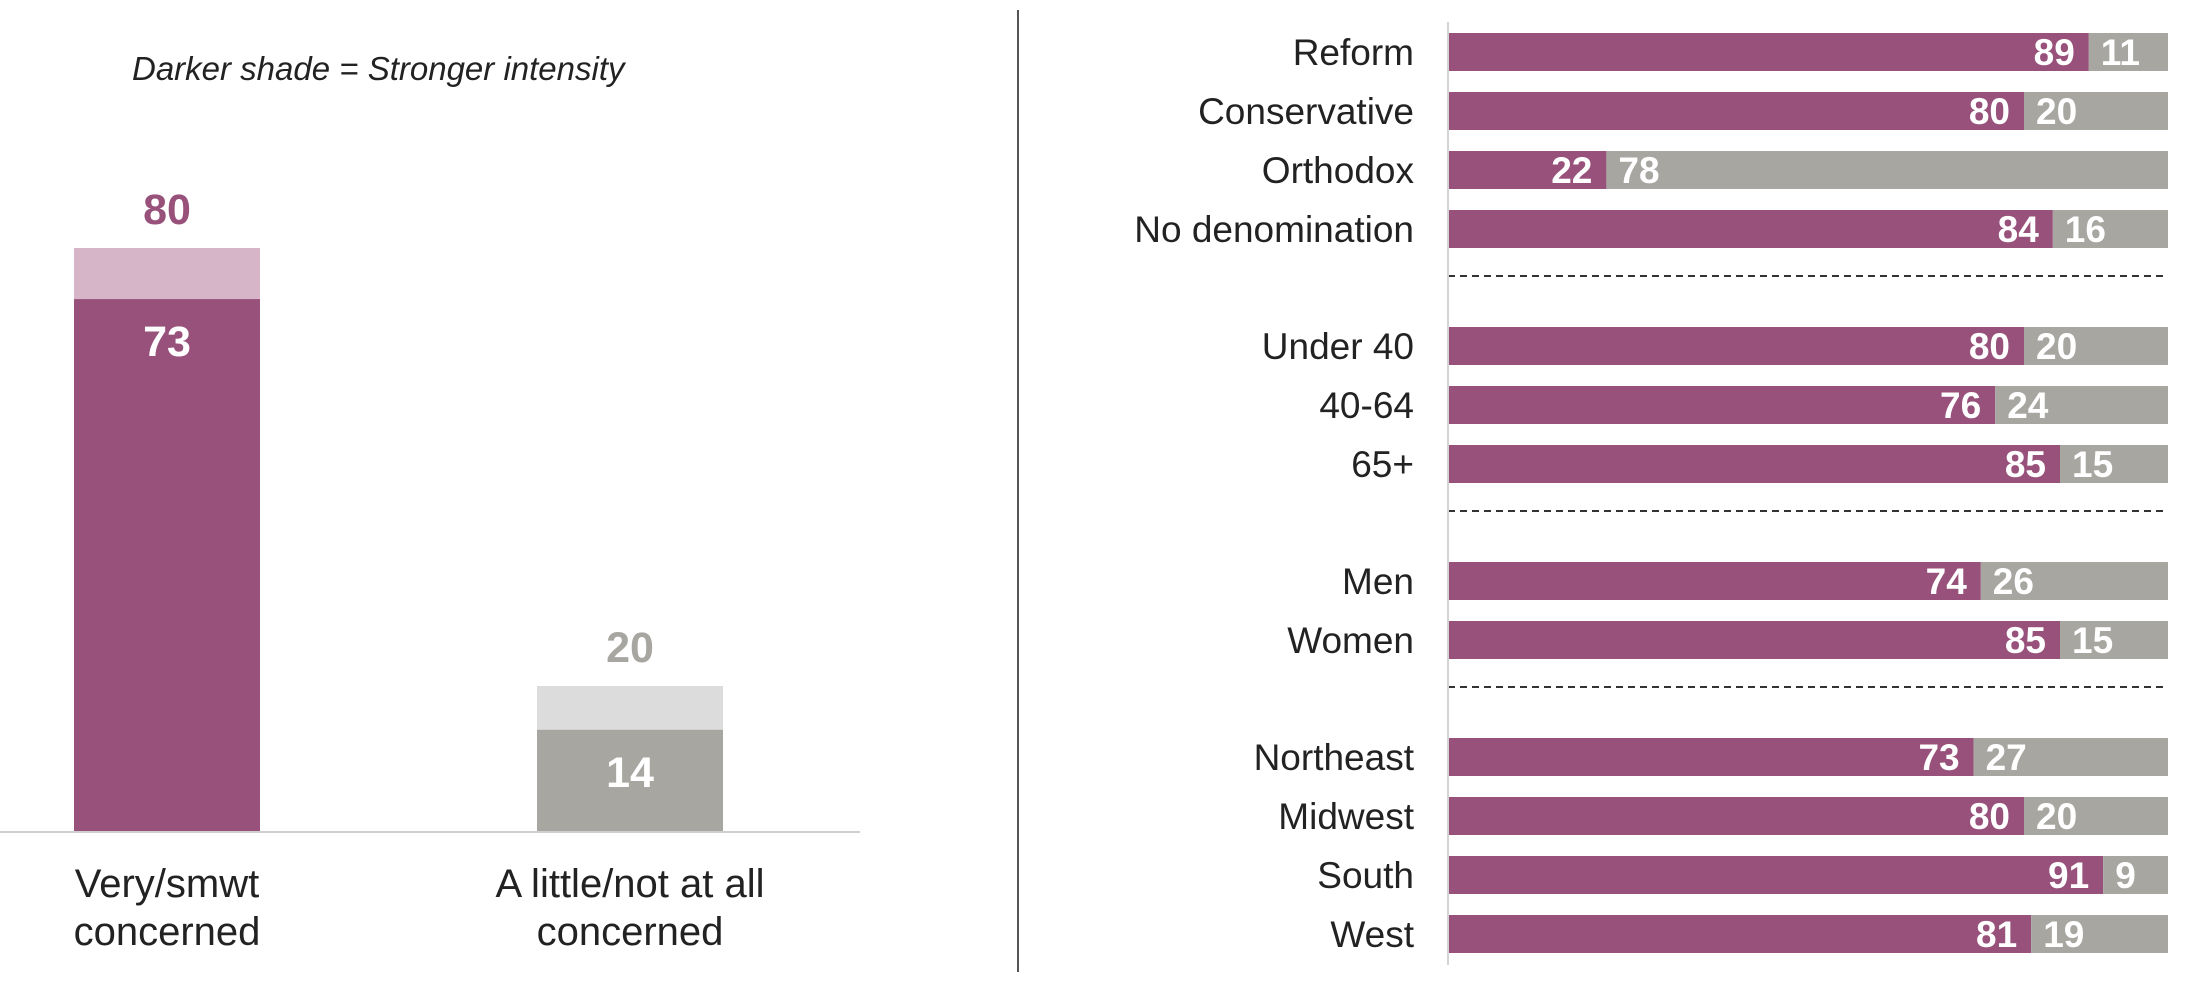 The image size is (2190, 988). What do you see at coordinates (1365, 875) in the screenshot?
I see `row-label: South` at bounding box center [1365, 875].